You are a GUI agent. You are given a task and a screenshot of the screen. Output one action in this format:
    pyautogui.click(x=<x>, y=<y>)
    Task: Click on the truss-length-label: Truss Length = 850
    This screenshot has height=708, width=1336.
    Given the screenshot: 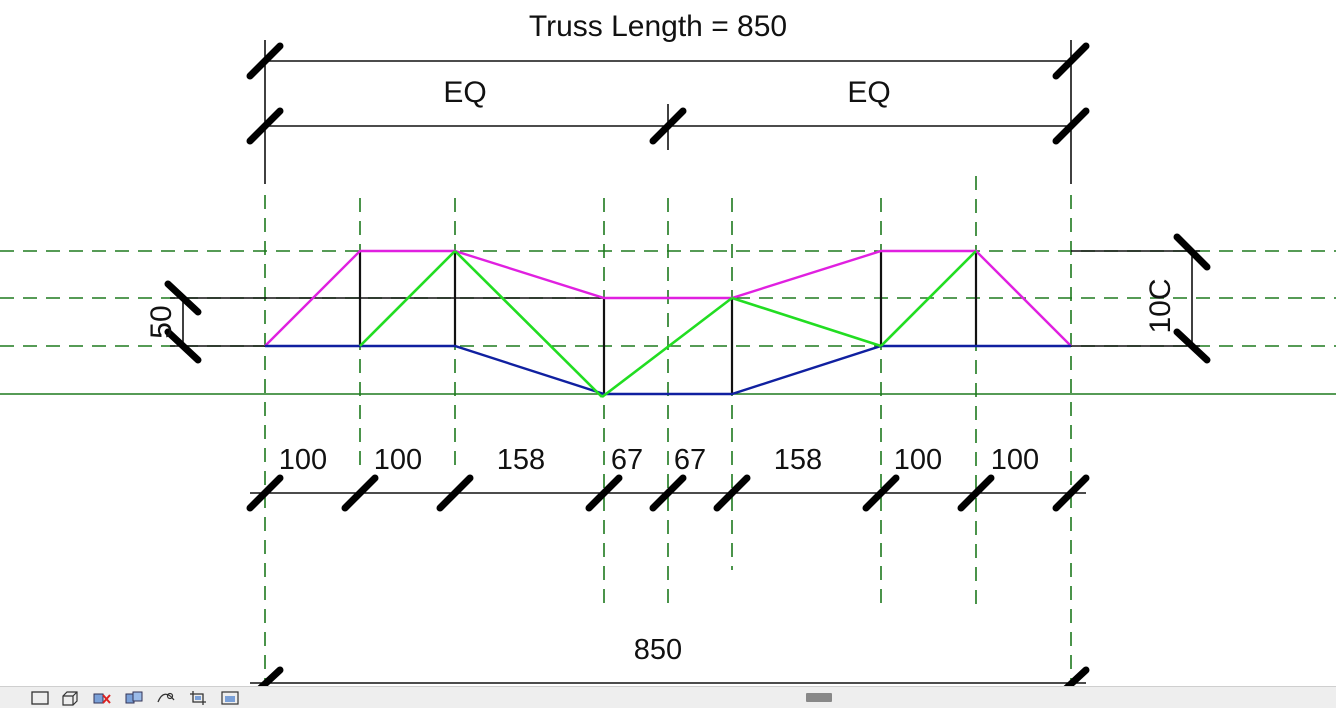 What is the action you would take?
    pyautogui.click(x=658, y=26)
    